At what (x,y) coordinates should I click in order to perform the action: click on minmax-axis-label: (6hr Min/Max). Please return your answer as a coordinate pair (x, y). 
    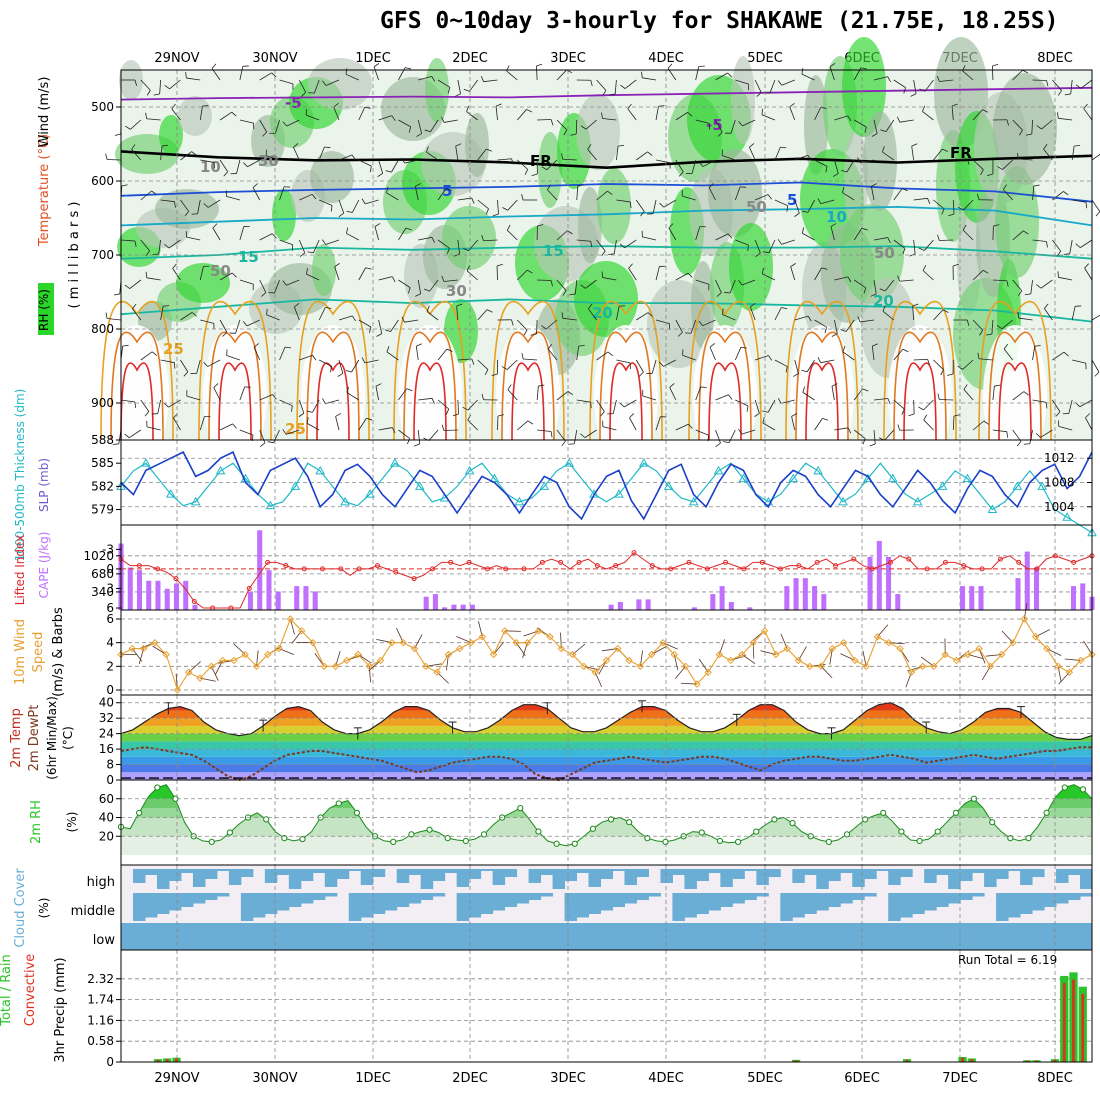
    Looking at the image, I should click on (52, 738).